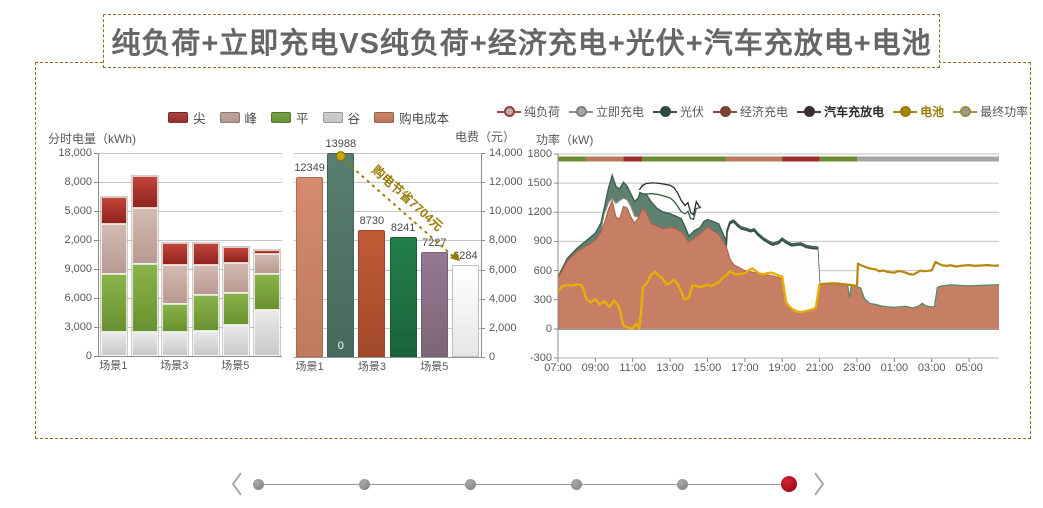 Image resolution: width=1043 pixels, height=508 pixels. Describe the element at coordinates (620, 112) in the screenshot. I see `legend-label: 立即充电` at that location.